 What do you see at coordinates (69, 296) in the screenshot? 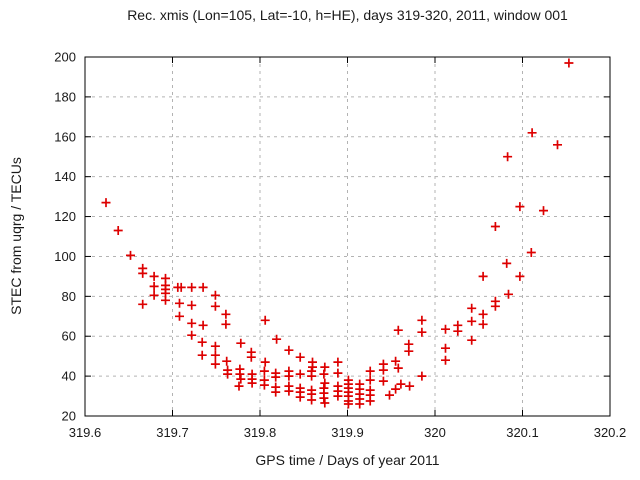
I see `y-tick-label: 80` at bounding box center [69, 296].